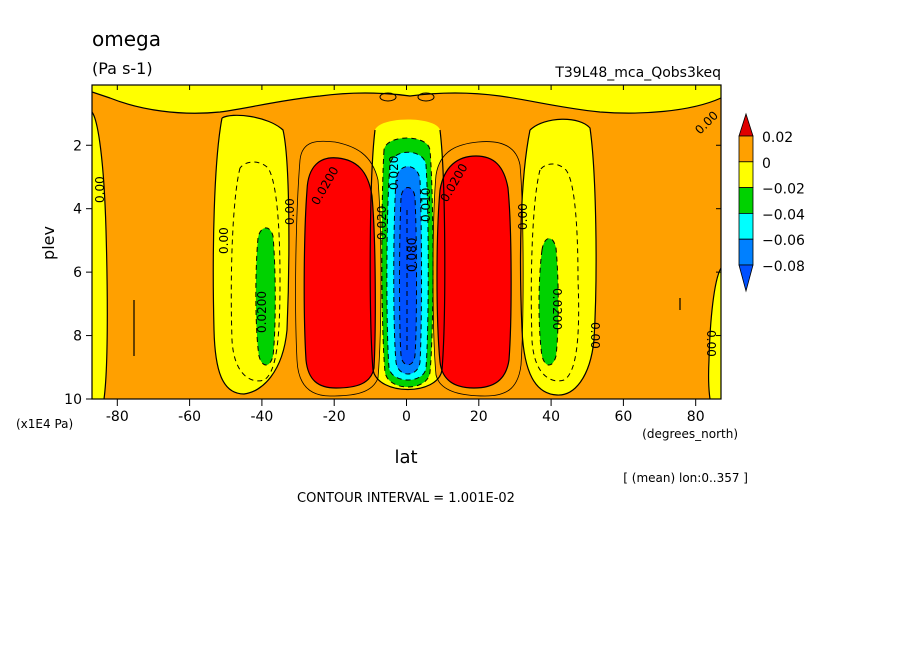  What do you see at coordinates (690, 434) in the screenshot?
I see `x-axis-units: (degrees_north)` at bounding box center [690, 434].